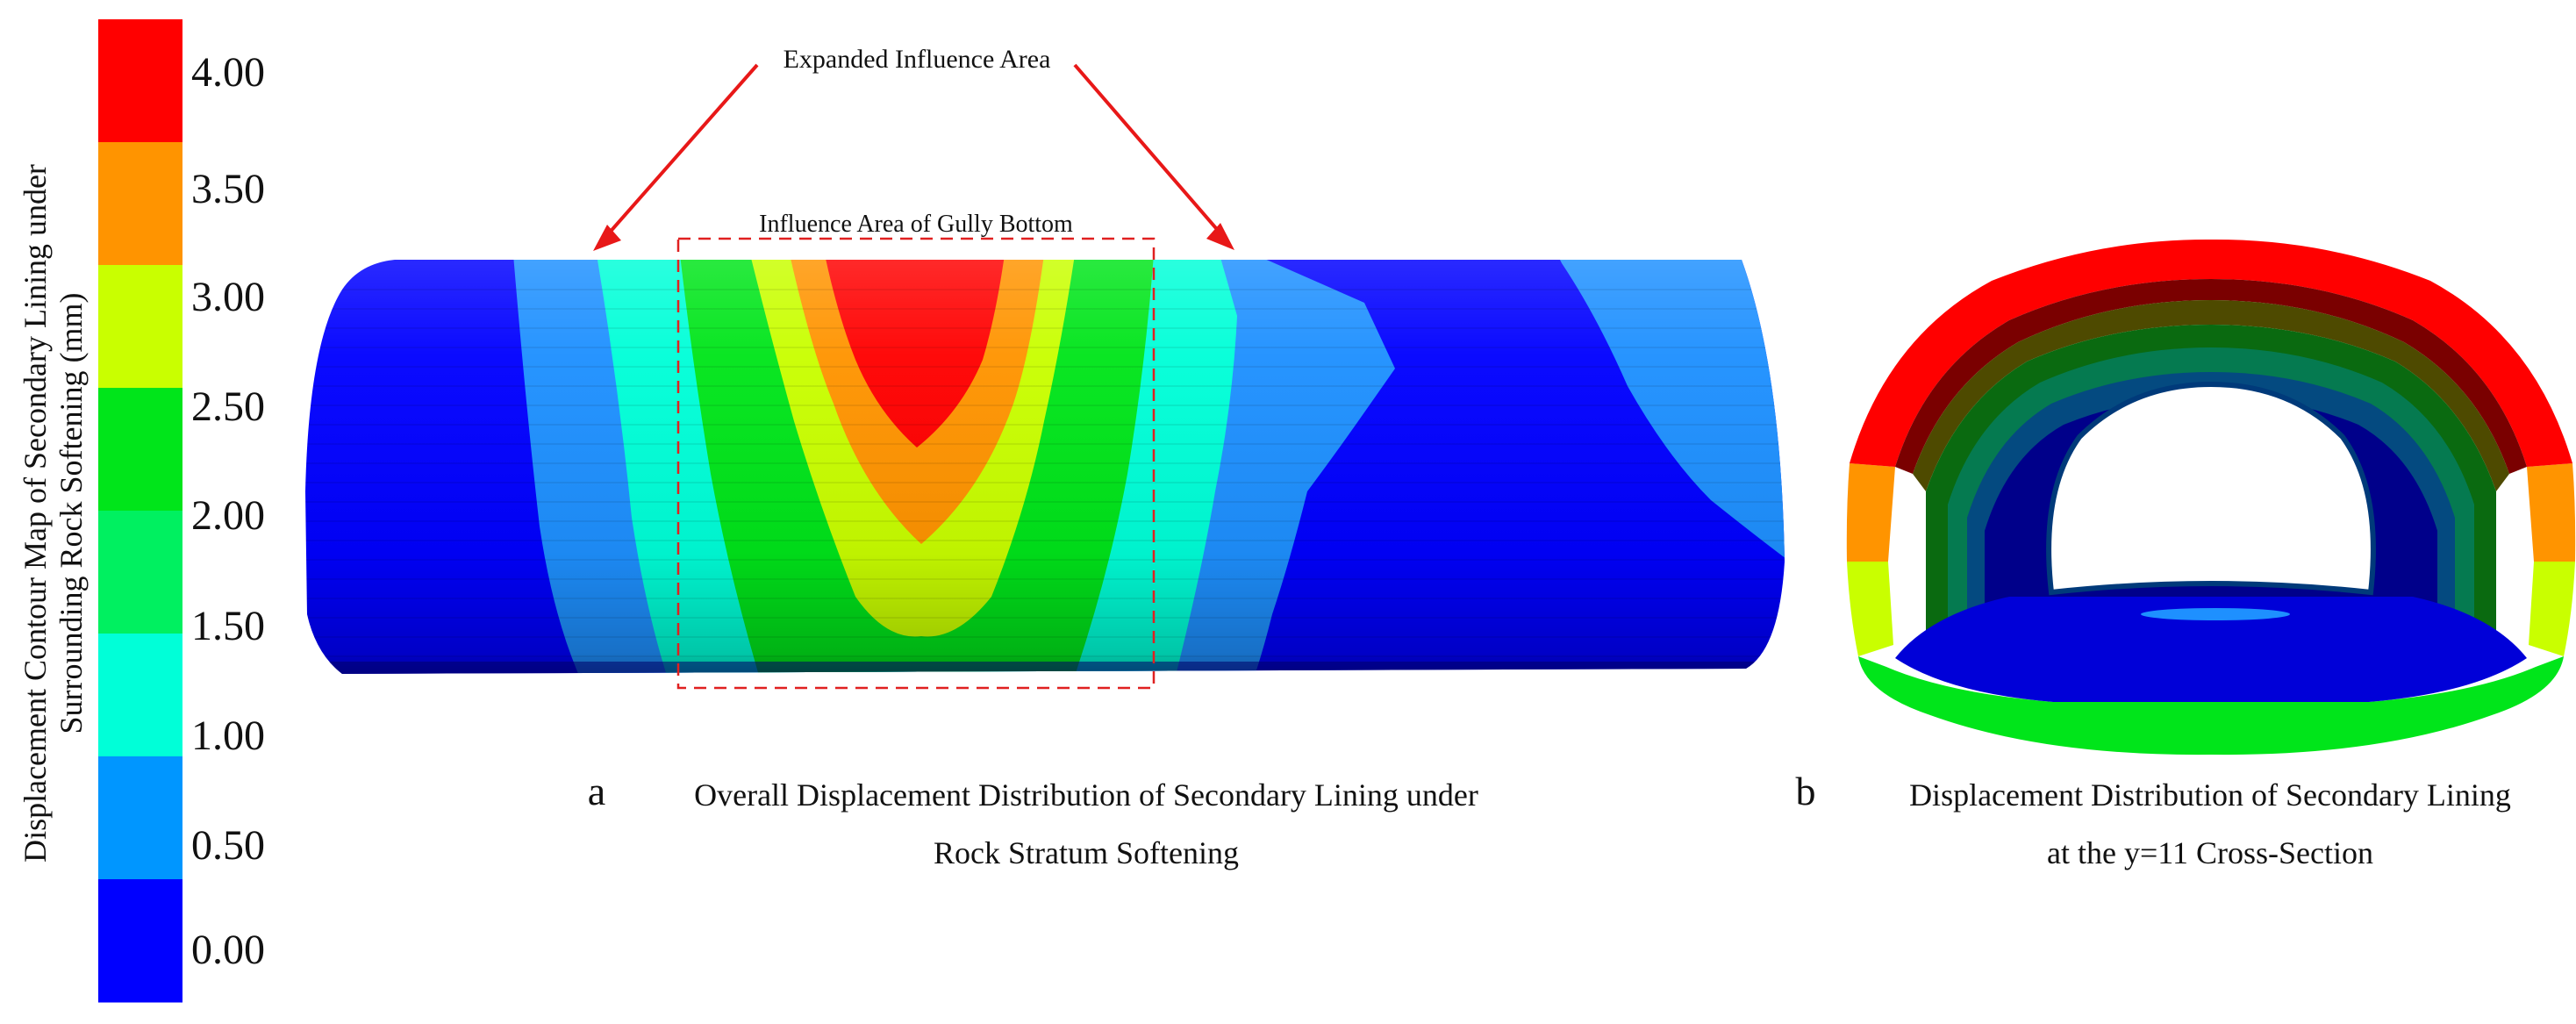 The width and height of the screenshot is (2576, 1024). I want to click on colorbar-tick-label: 4.00, so click(228, 72).